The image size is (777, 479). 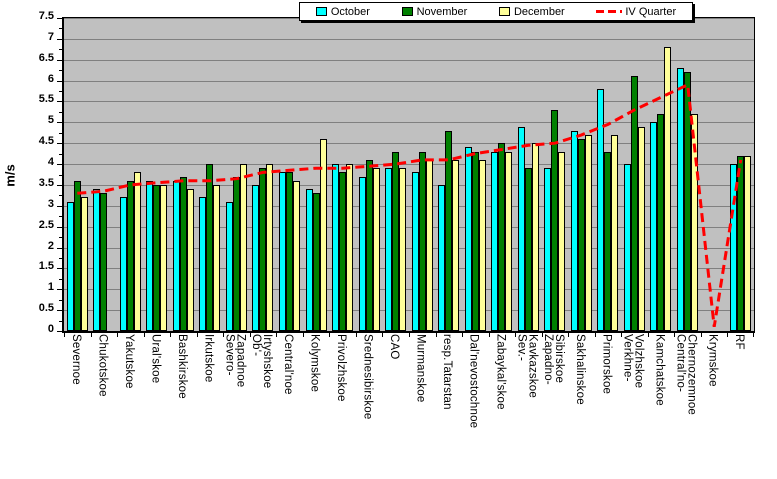 I want to click on y-axis-tick-label: 3.5, so click(x=46, y=182).